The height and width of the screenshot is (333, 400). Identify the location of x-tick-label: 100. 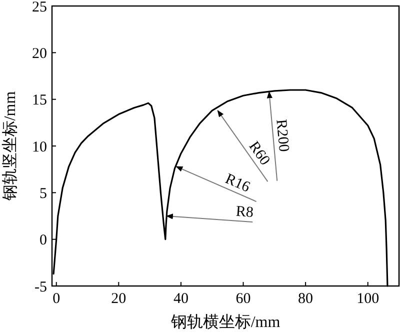
(368, 299).